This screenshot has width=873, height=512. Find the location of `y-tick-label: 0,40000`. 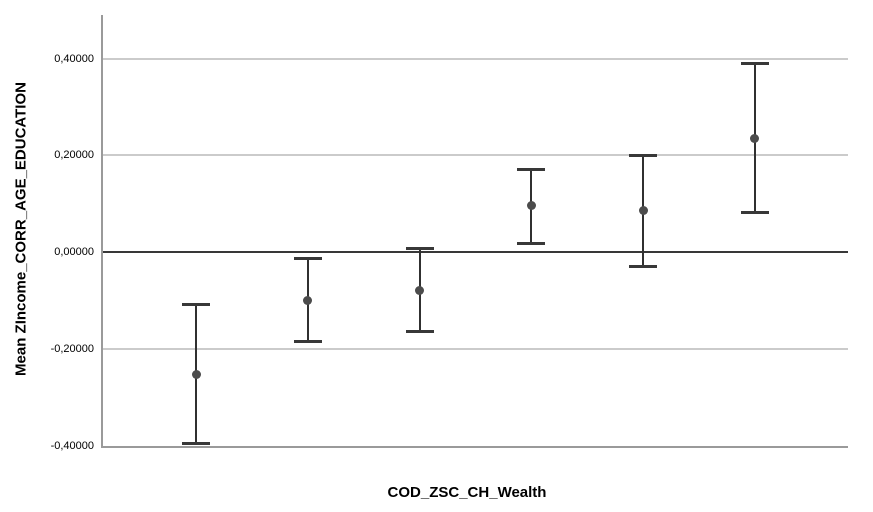

y-tick-label: 0,40000 is located at coordinates (74, 58).